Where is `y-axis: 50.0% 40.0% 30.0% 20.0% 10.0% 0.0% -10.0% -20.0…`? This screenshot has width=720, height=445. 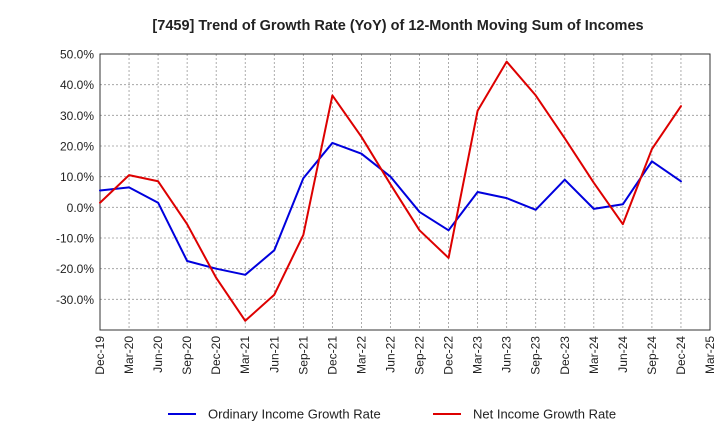
y-axis: 50.0% 40.0% 30.0% 20.0% 10.0% 0.0% -10.0% -20.0… is located at coordinates (75, 177).